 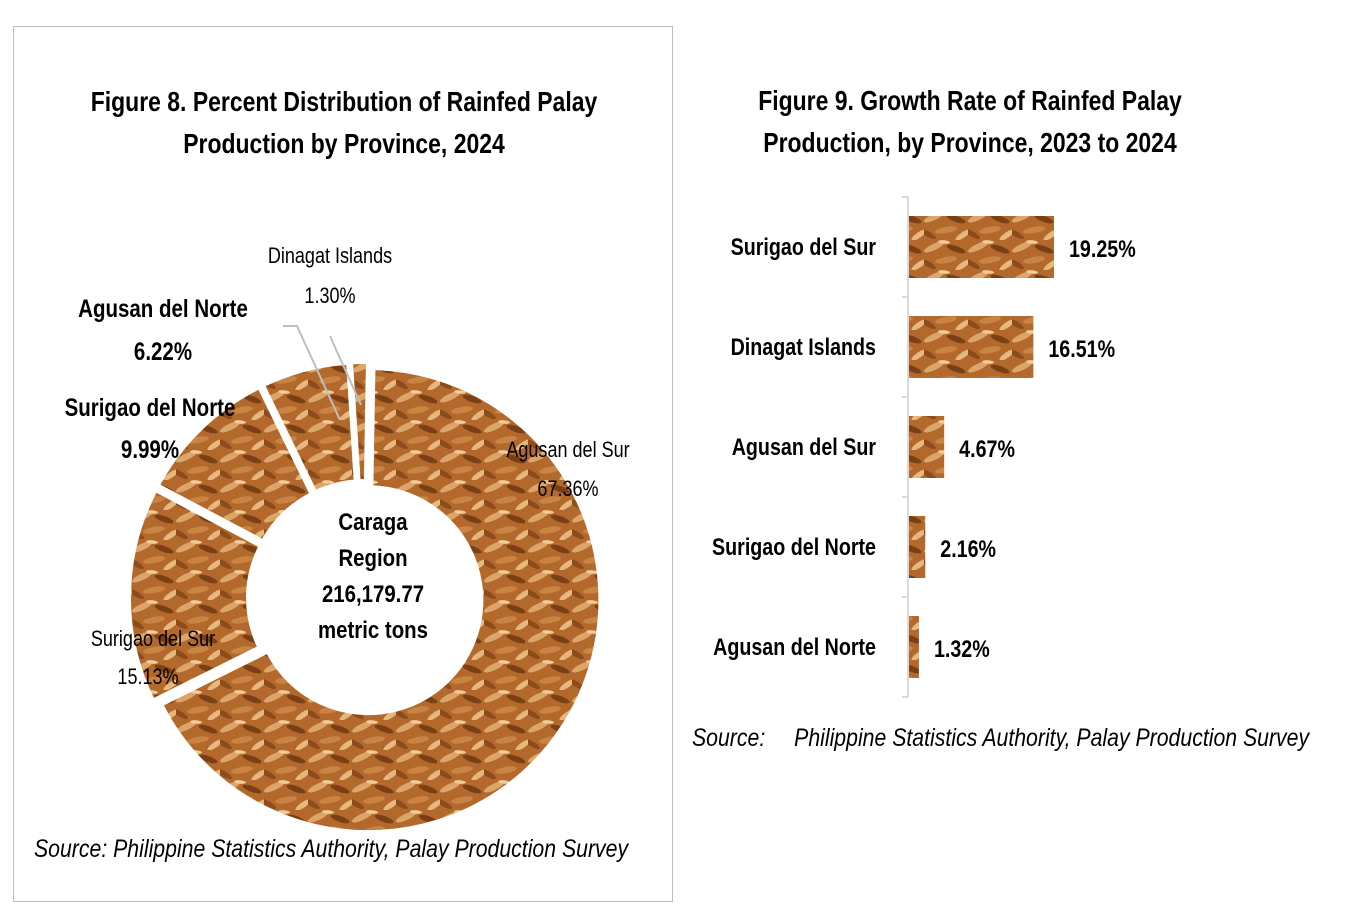 What do you see at coordinates (344, 143) in the screenshot?
I see `figure-8-title-line-2: Production by Province, 2024` at bounding box center [344, 143].